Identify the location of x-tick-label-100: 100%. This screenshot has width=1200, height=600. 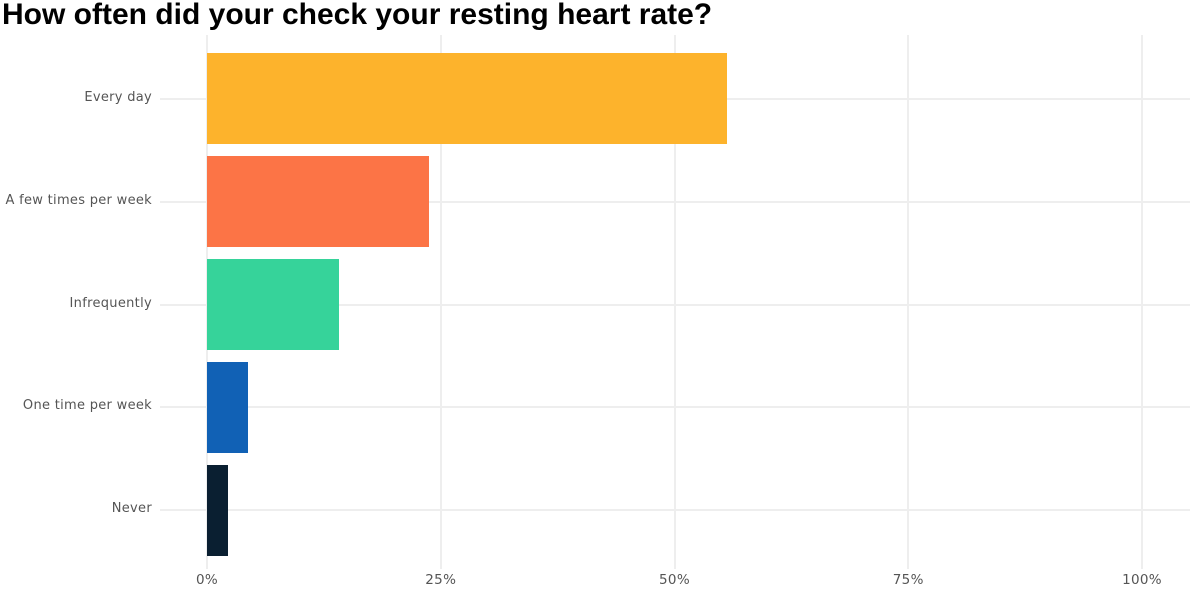
(1142, 580).